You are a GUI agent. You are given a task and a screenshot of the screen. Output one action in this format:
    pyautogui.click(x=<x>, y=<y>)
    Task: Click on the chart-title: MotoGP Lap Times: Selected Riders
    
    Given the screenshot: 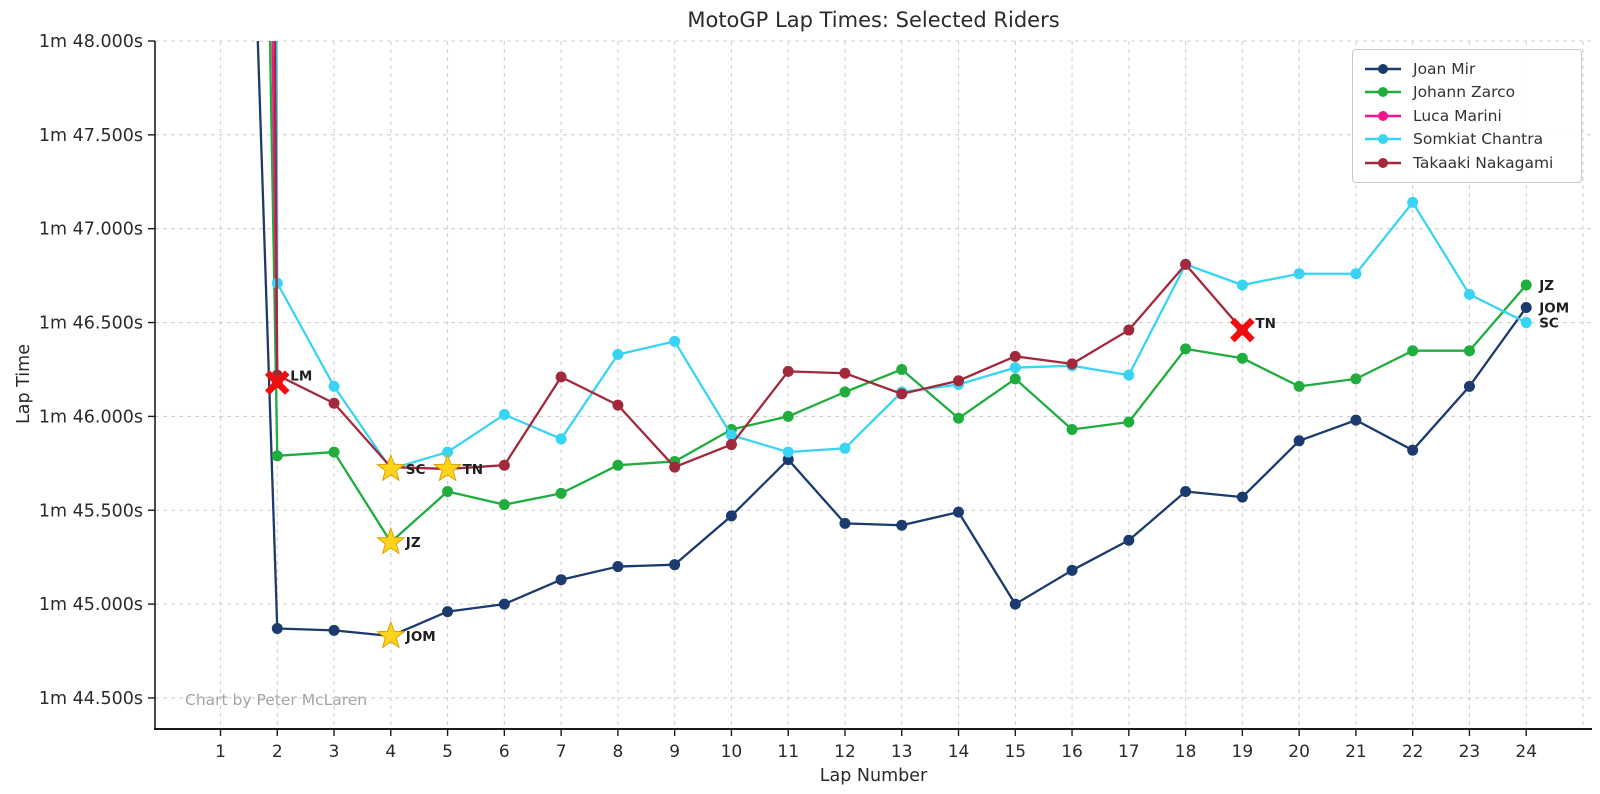 What is the action you would take?
    pyautogui.click(x=873, y=20)
    